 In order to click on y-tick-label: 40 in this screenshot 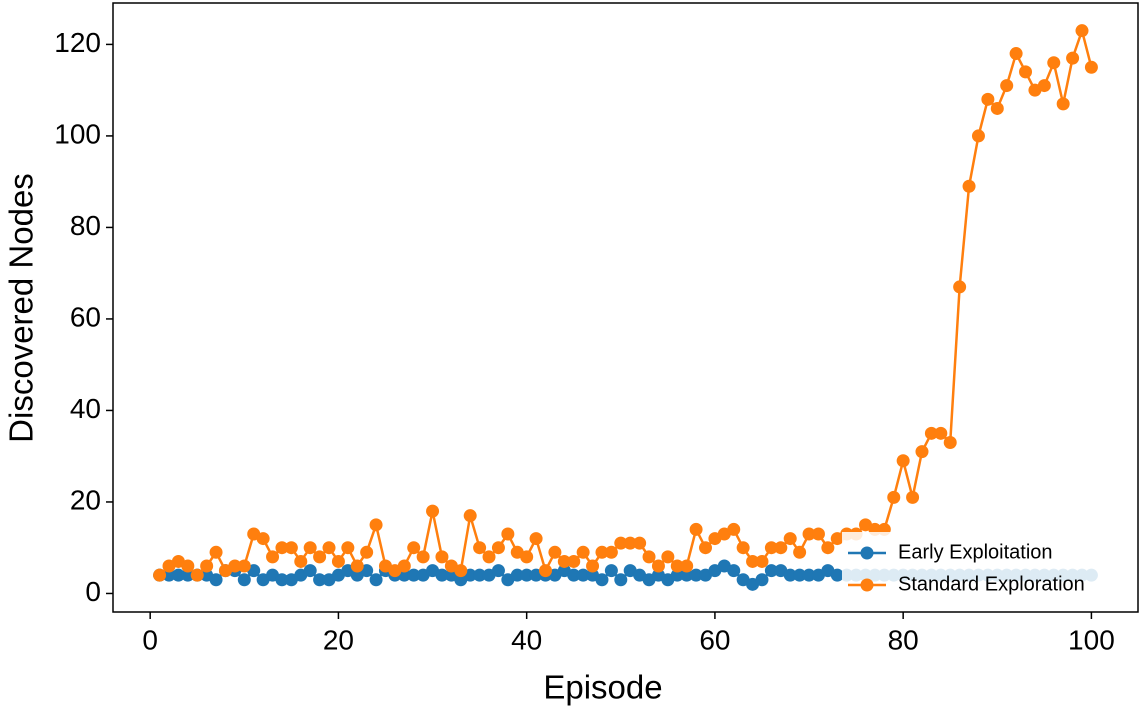, I will do `click(85, 408)`.